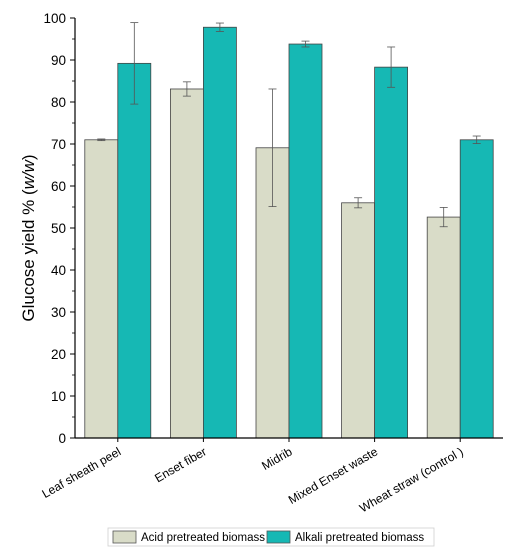  Describe the element at coordinates (58, 228) in the screenshot. I see `y-tick-label-5: 50` at that location.